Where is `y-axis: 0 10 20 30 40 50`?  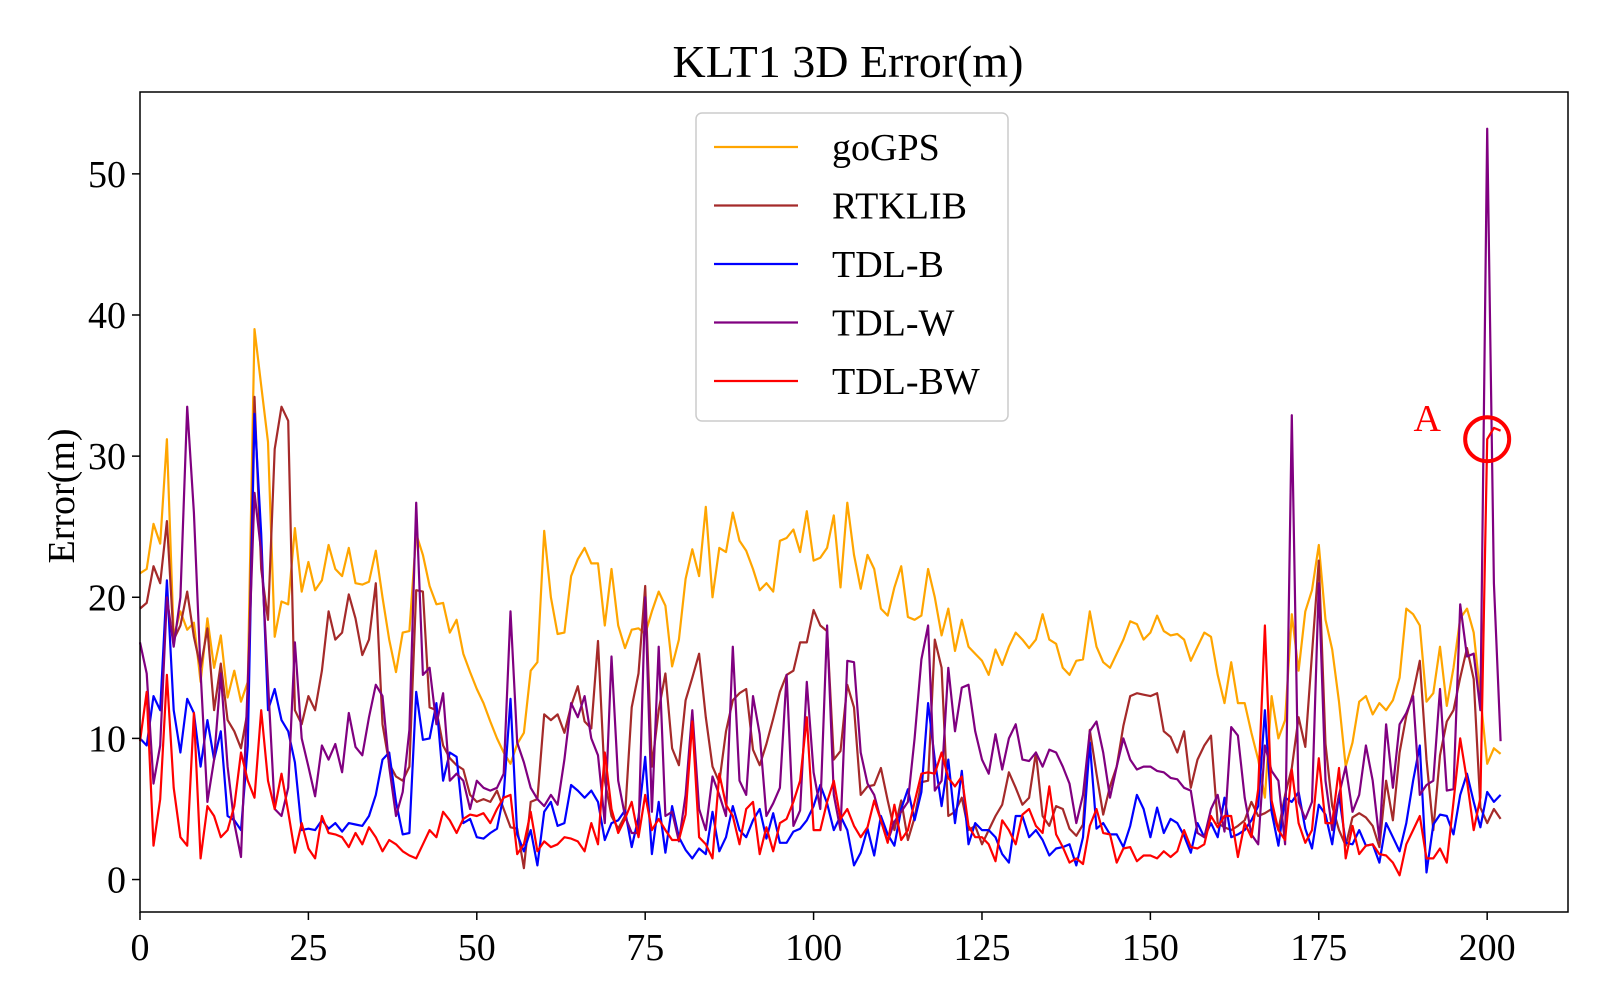 y-axis: 0 10 20 30 40 50 is located at coordinates (114, 528).